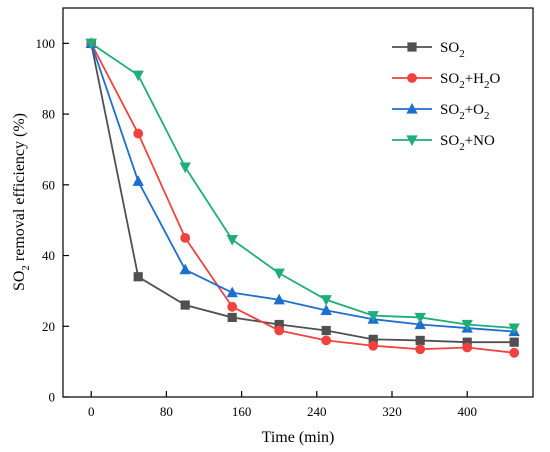  I want to click on y-tick-label: 100, so click(46, 43).